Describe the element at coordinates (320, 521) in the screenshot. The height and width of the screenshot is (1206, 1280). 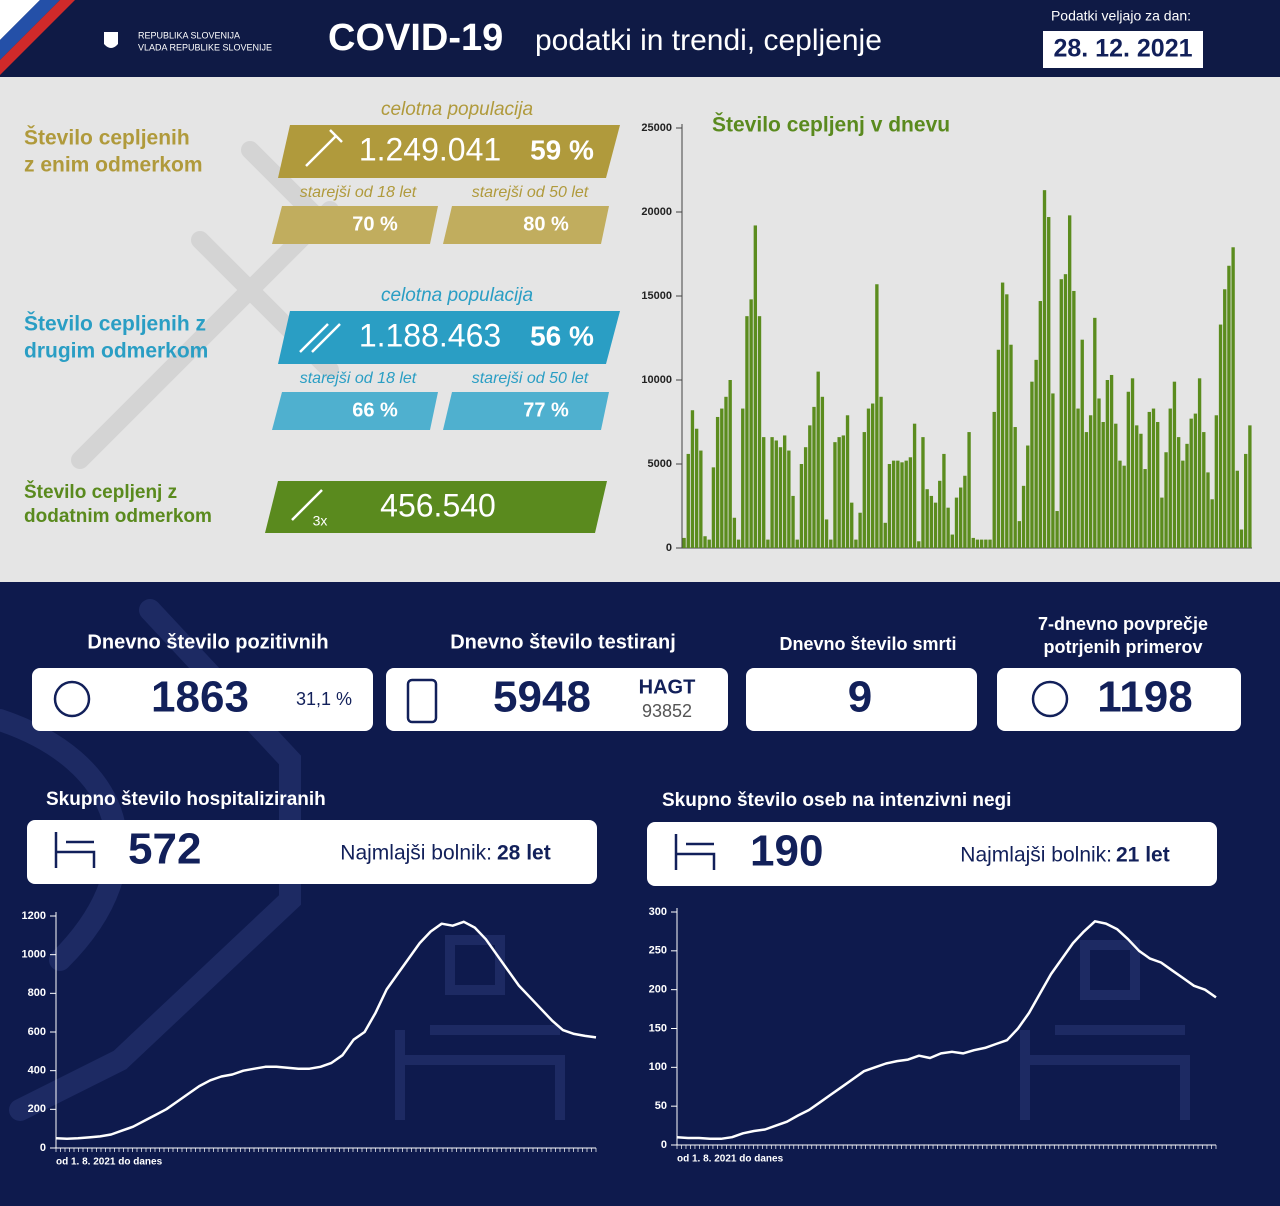
I see `multiplier: 3x` at that location.